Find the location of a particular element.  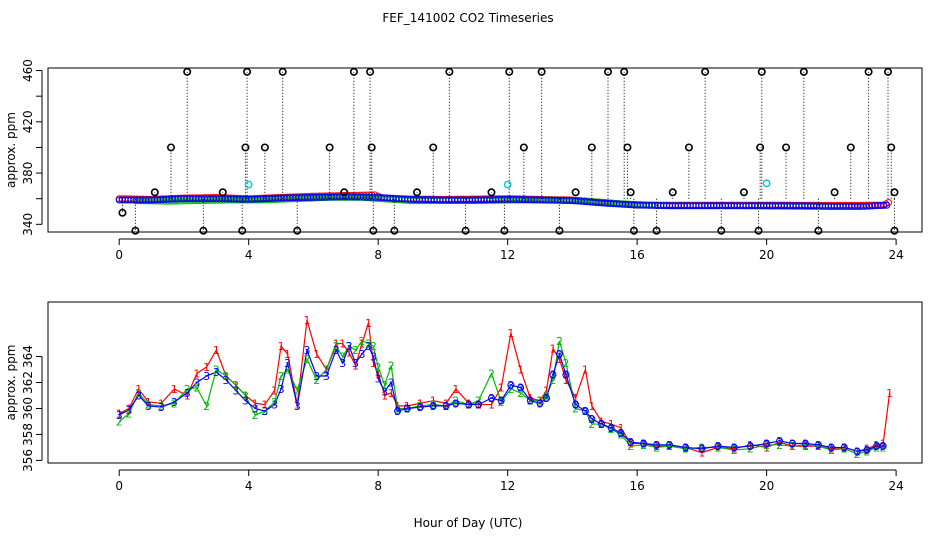

bottom-x-tick-label: 8 is located at coordinates (378, 486).